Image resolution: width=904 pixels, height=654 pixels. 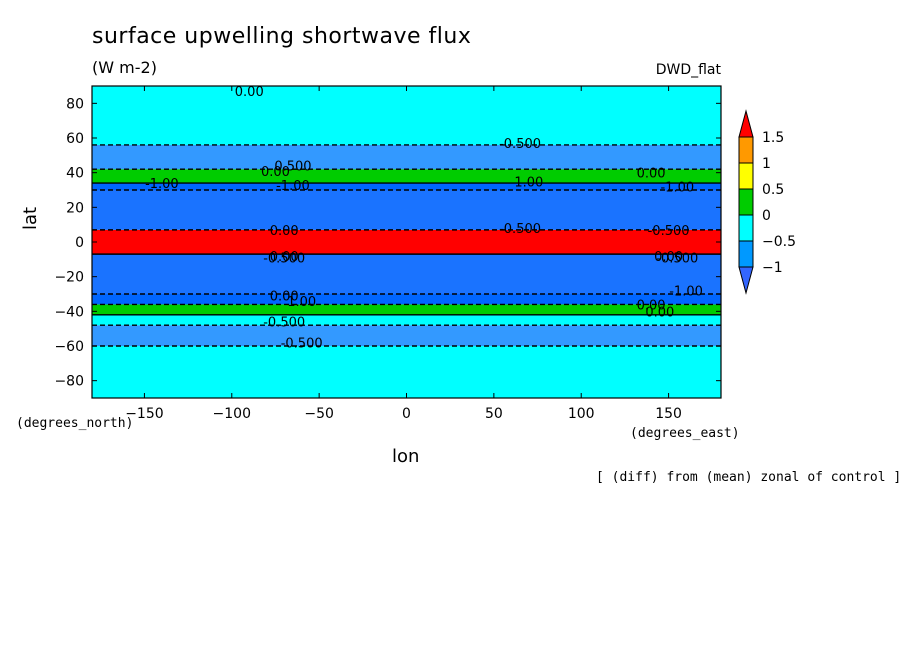 I want to click on colorbar-label: 1, so click(x=766, y=164).